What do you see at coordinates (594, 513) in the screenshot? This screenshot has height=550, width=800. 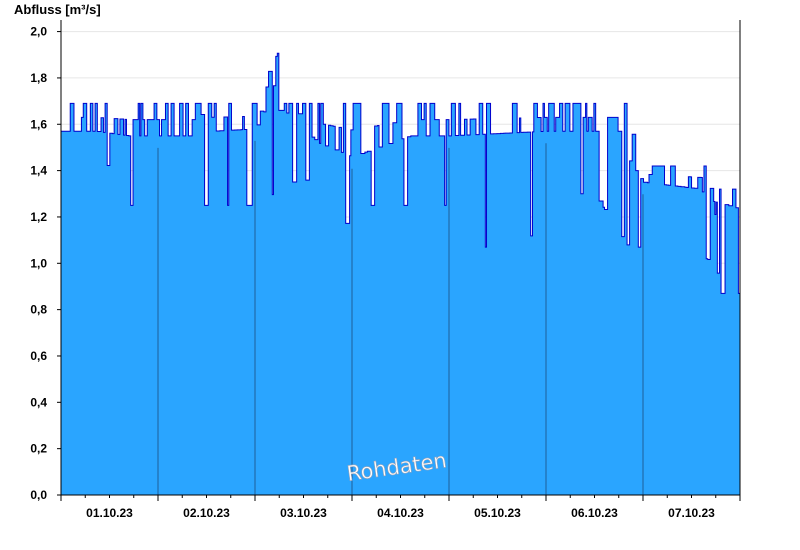 I see `x-tick-label: 06.10.23` at bounding box center [594, 513].